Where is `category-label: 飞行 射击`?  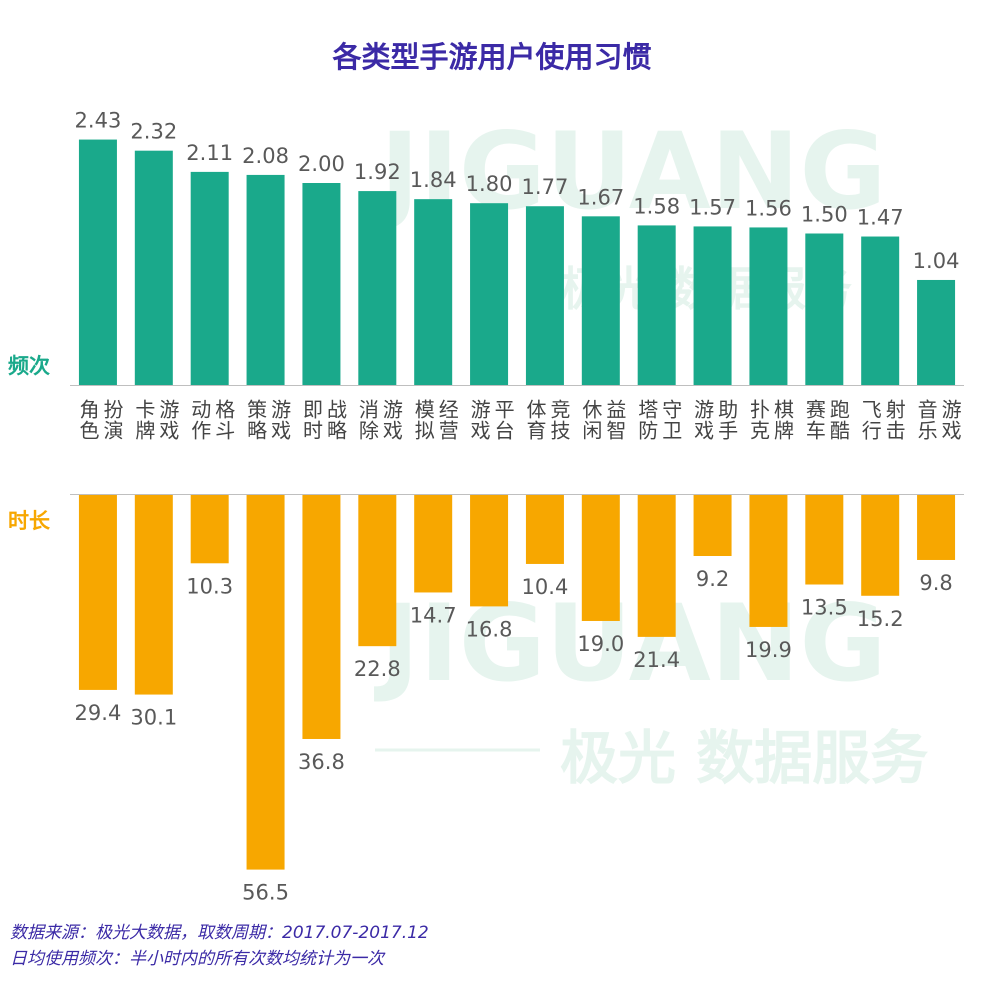 category-label: 飞行 射击 is located at coordinates (882, 420).